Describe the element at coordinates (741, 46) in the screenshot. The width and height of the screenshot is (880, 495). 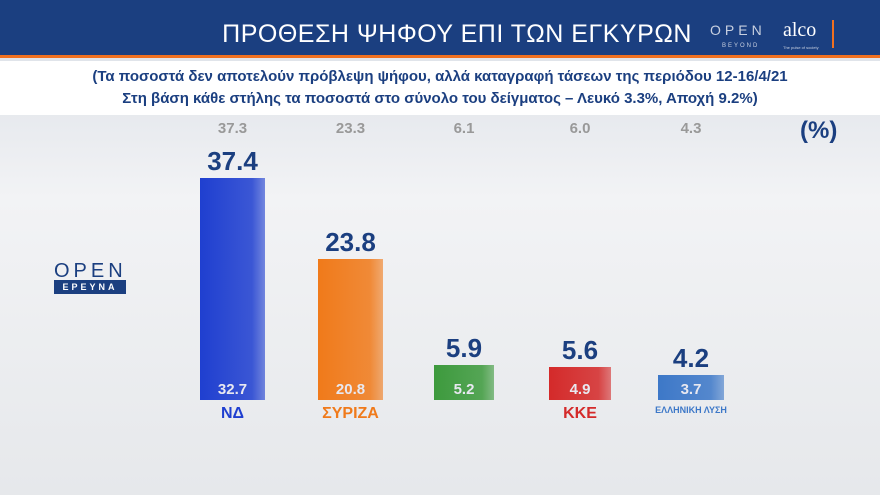
I see `beyond-logo-text: BEYOND` at that location.